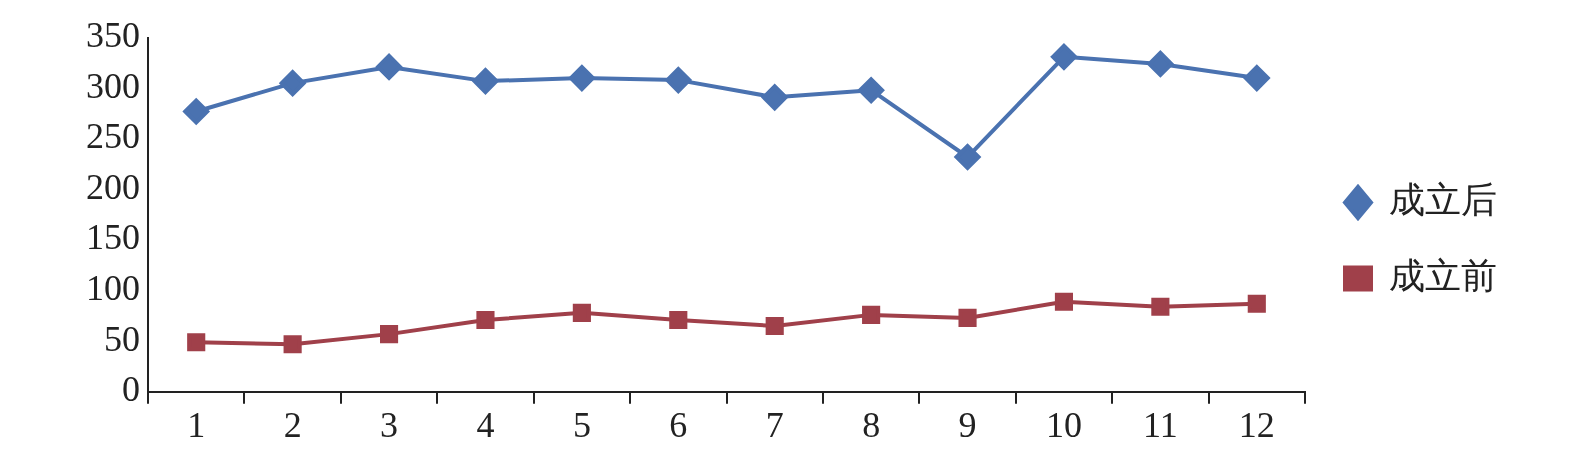 The image size is (1575, 461). Describe the element at coordinates (1063, 425) in the screenshot. I see `x-tick-label: 10` at that location.